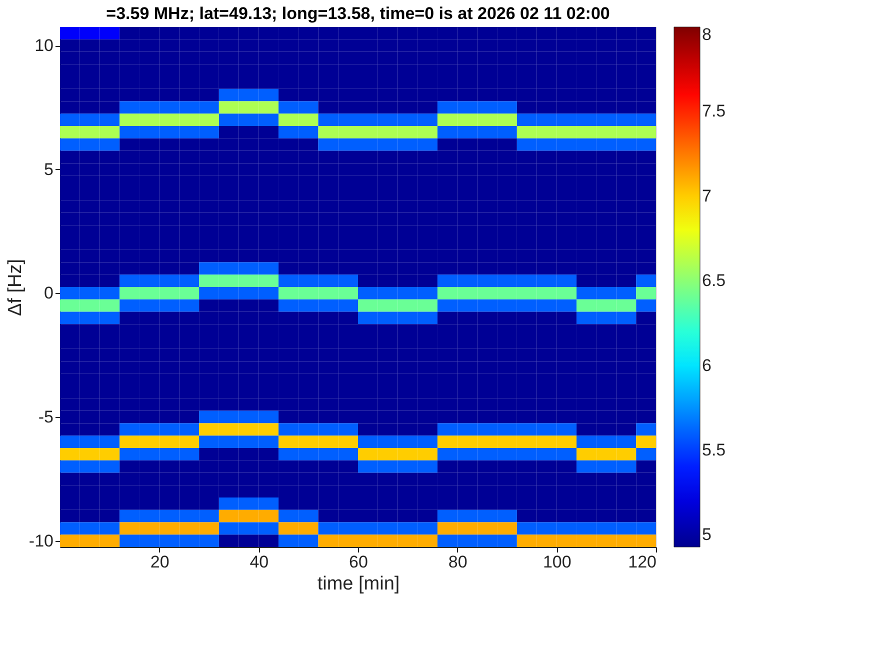  I want to click on color-bar-label: 6.5, so click(714, 280).